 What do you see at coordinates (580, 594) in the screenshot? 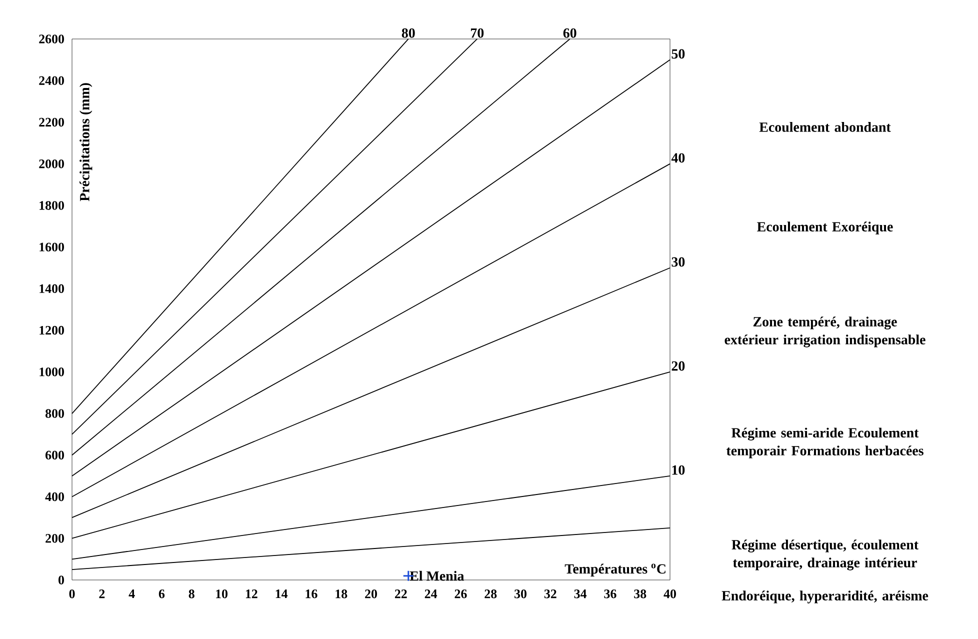
I see `x-tick-label: 34` at bounding box center [580, 594].